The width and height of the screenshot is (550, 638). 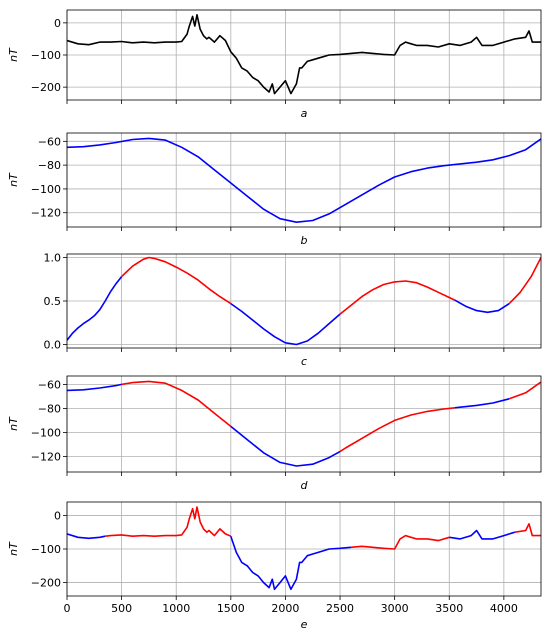 What do you see at coordinates (304, 624) in the screenshot?
I see `x-axis-label: e` at bounding box center [304, 624].